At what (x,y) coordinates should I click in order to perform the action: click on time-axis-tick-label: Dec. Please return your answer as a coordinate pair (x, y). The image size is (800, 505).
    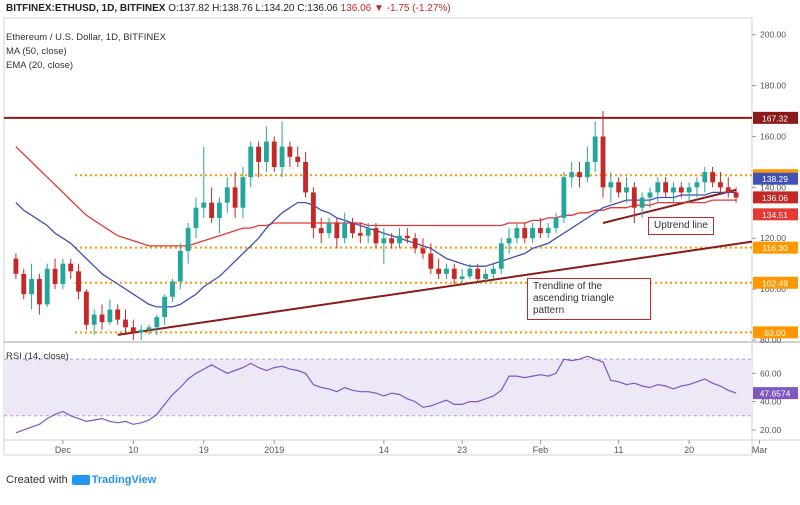
    Looking at the image, I should click on (63, 450).